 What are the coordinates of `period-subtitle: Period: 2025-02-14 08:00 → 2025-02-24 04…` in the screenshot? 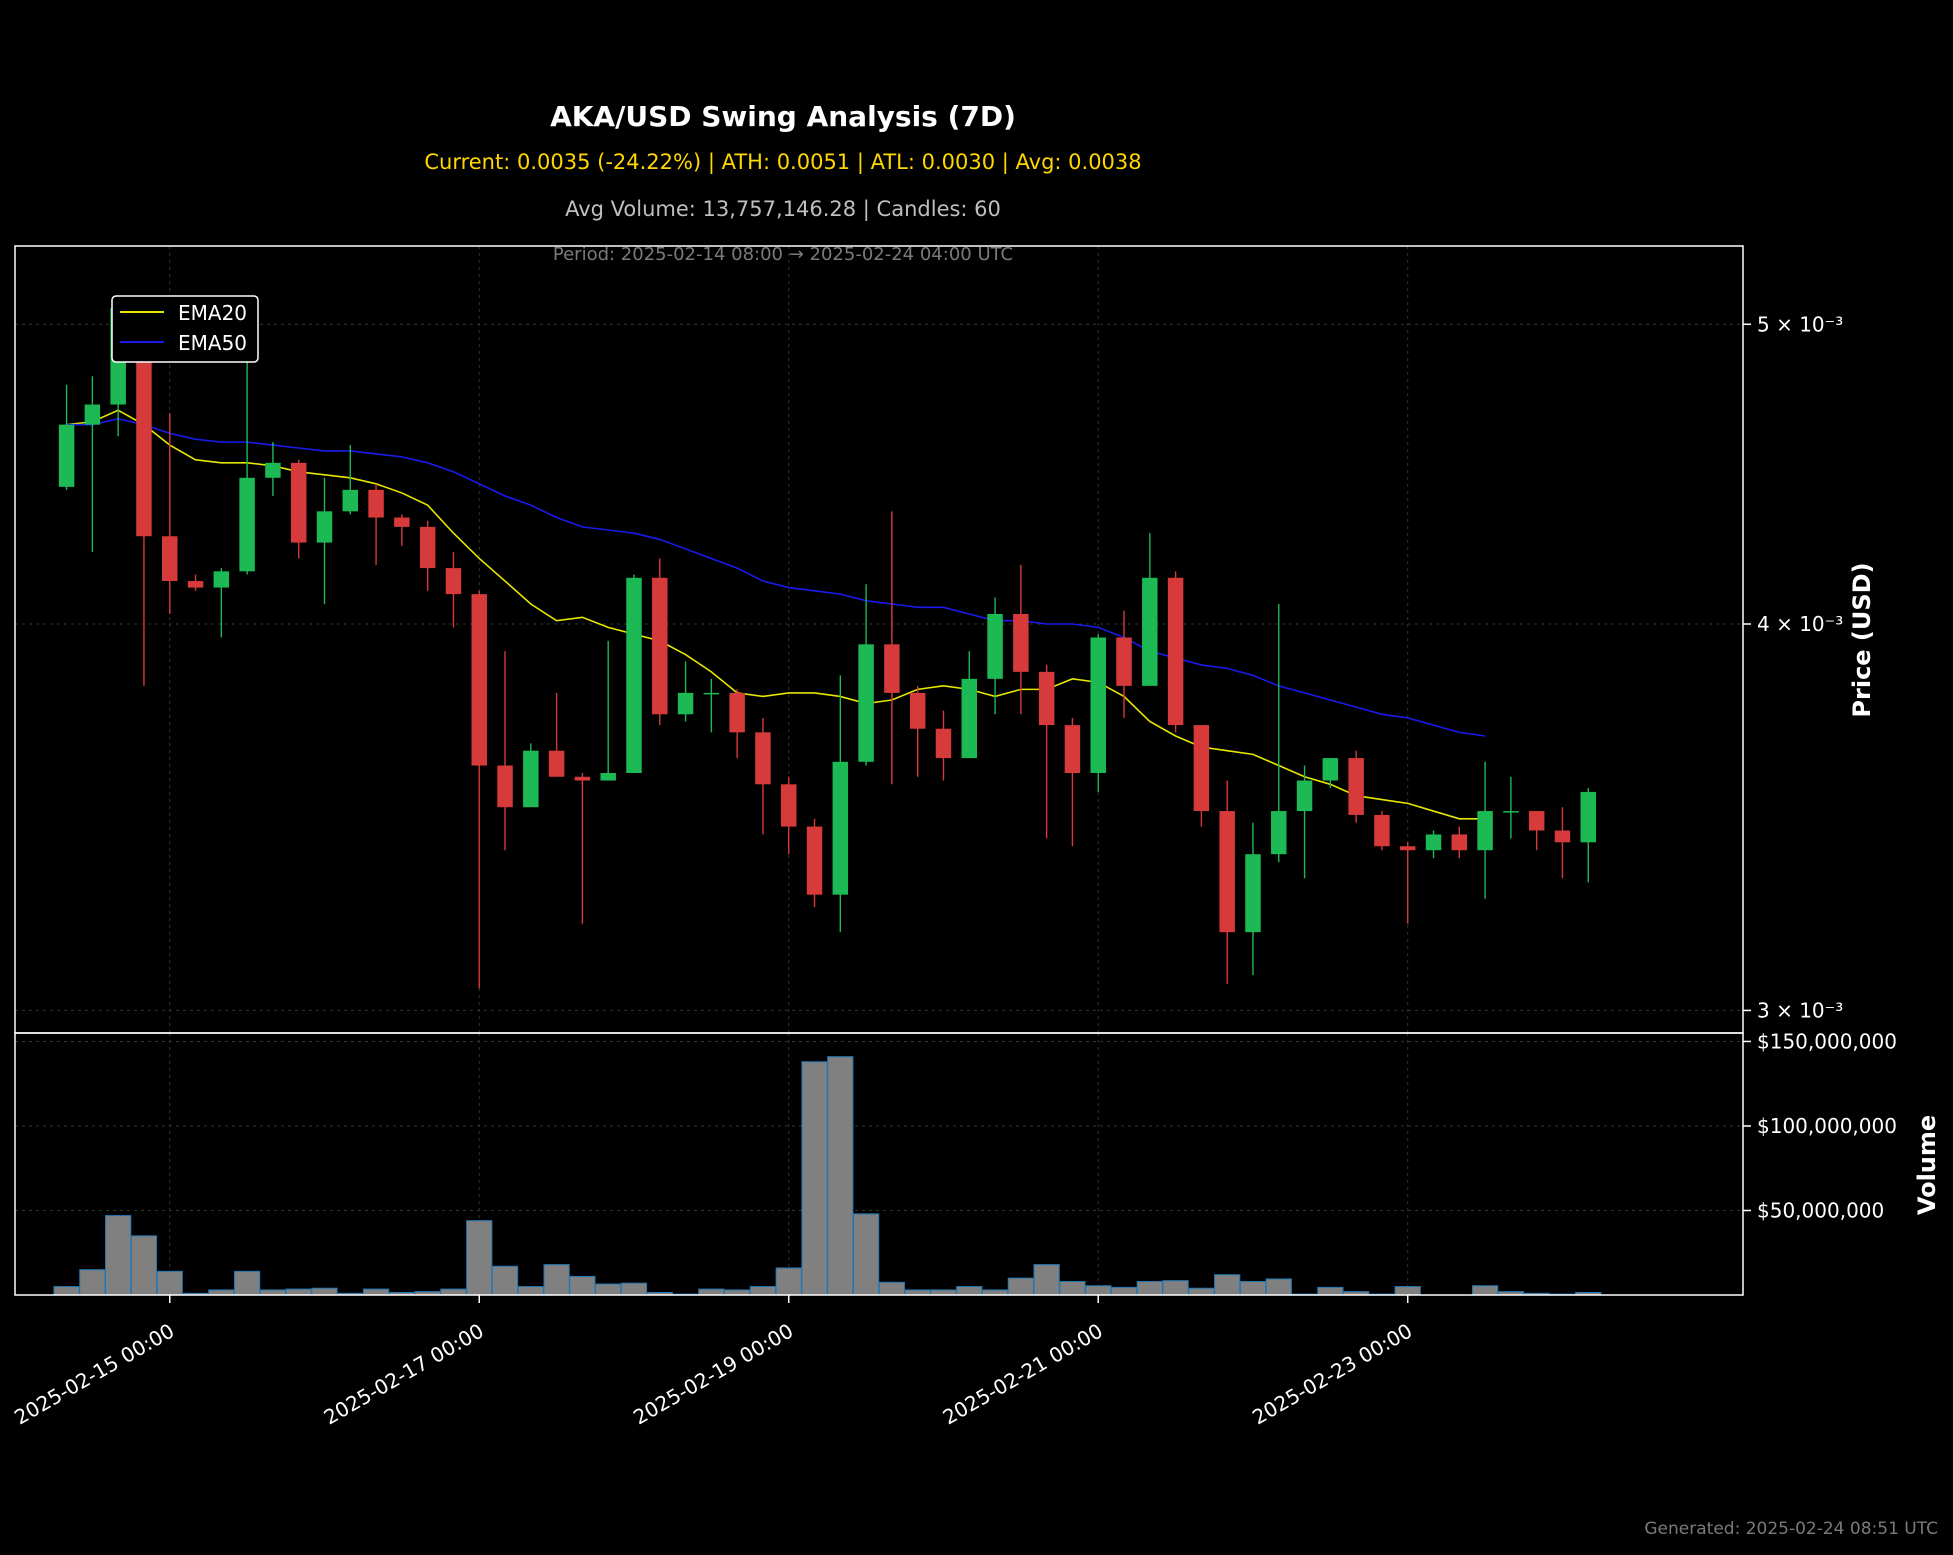 It's located at (783, 254).